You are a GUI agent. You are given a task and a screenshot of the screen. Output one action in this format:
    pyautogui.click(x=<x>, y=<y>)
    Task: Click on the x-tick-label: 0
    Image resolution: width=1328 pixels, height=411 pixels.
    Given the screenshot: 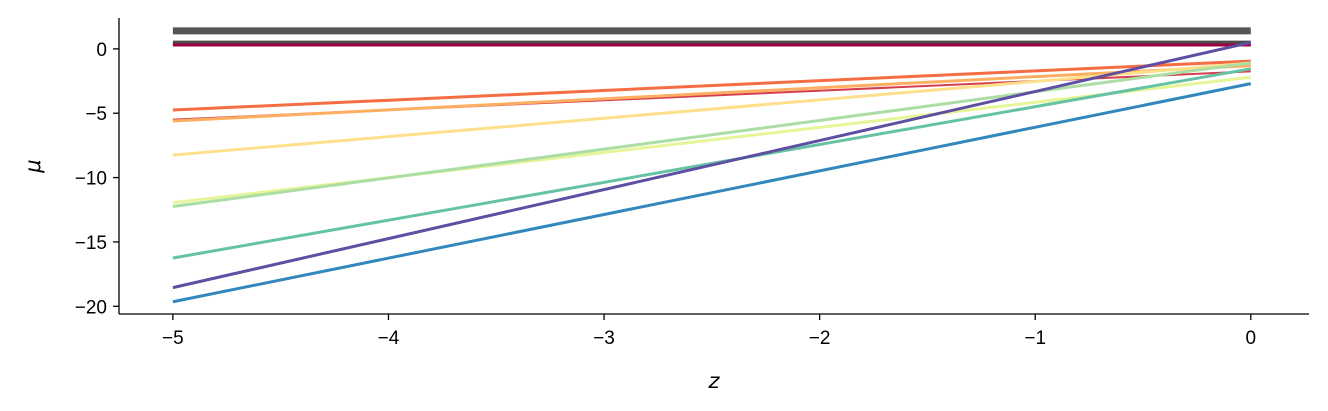 What is the action you would take?
    pyautogui.click(x=1251, y=338)
    